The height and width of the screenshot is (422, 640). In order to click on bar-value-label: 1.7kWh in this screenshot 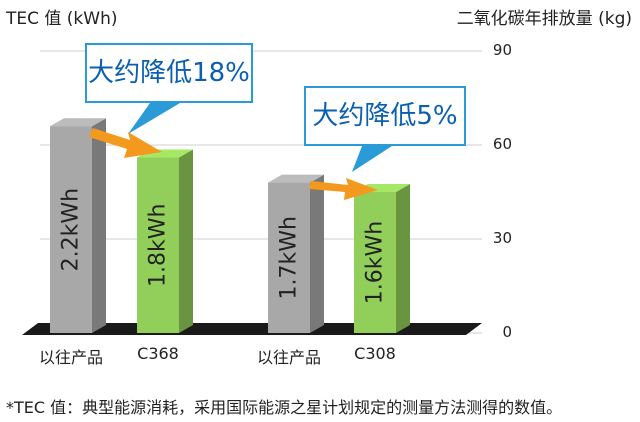, I will do `click(289, 257)`.